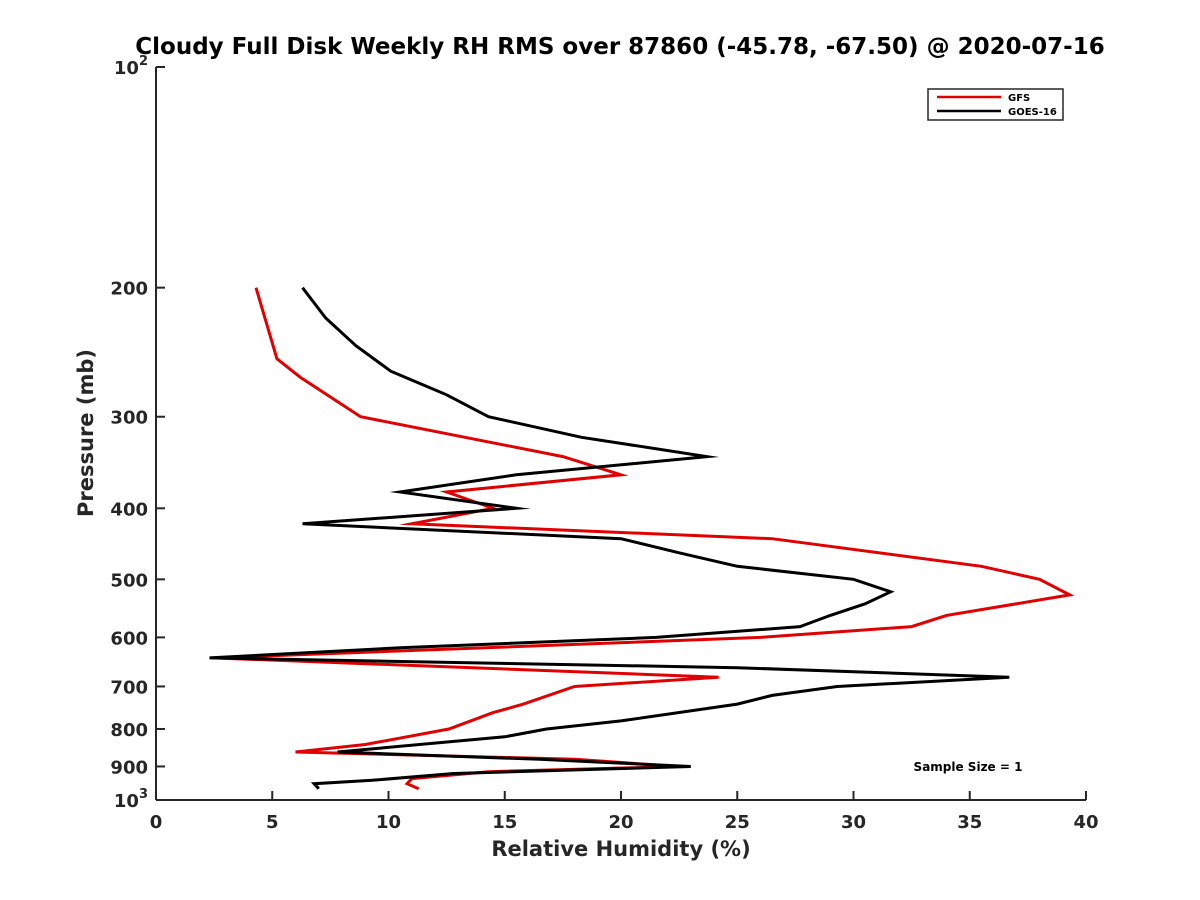 This screenshot has width=1200, height=900. What do you see at coordinates (969, 822) in the screenshot?
I see `x-tick-label: 35` at bounding box center [969, 822].